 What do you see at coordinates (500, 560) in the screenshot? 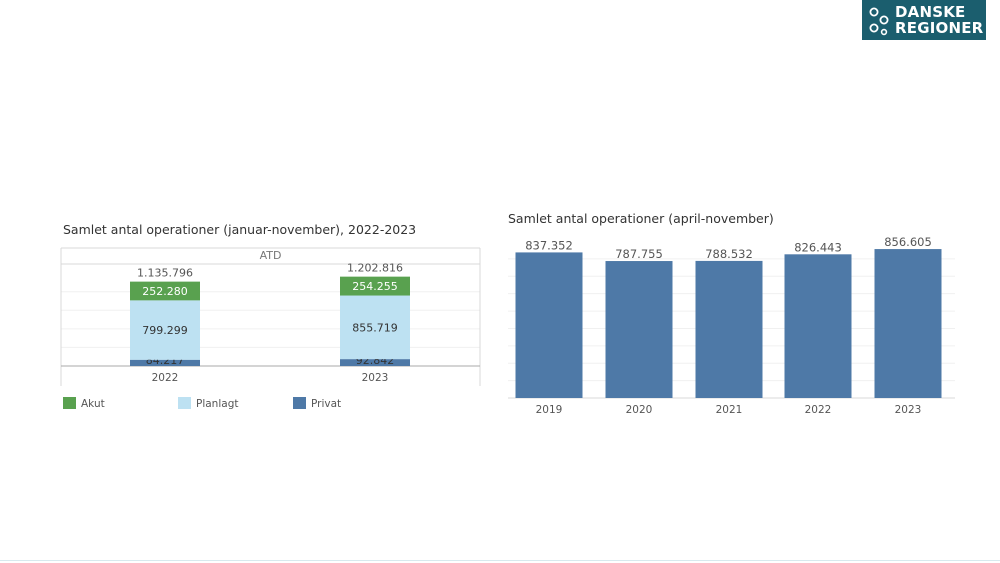
I see `footer-divider` at bounding box center [500, 560].